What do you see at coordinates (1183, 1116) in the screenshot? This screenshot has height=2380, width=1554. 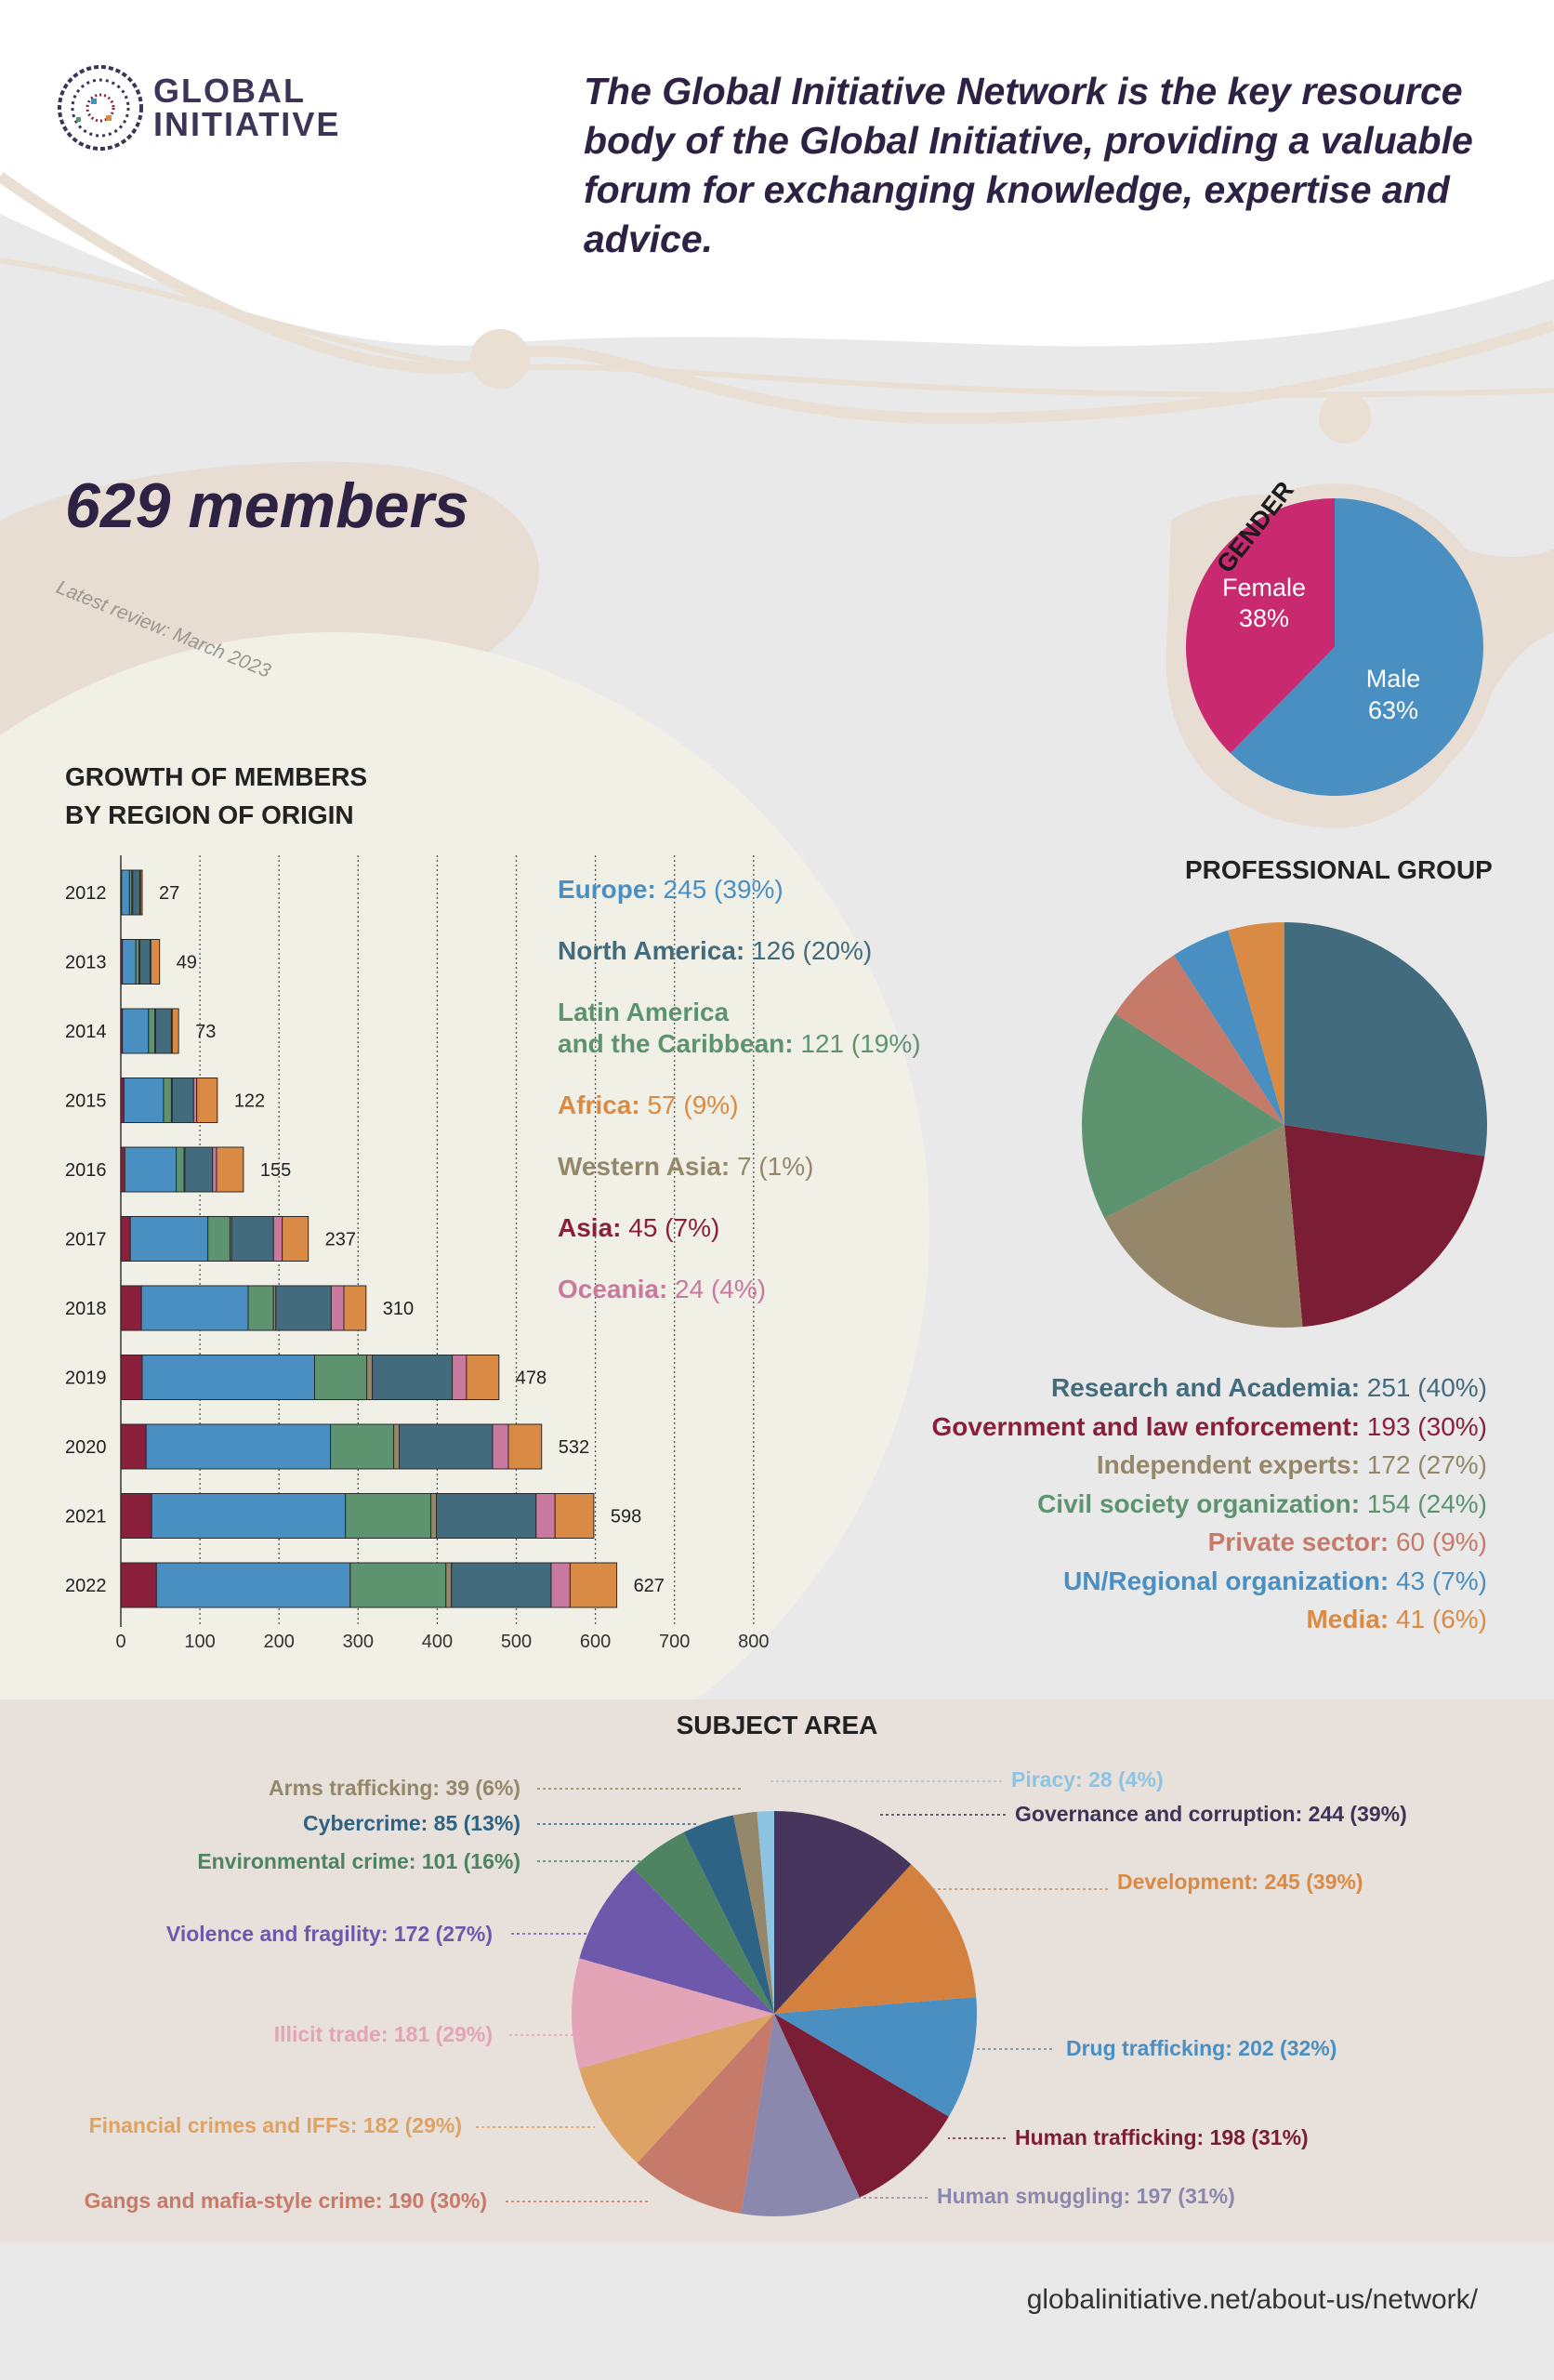 I see `pie-slice-civil-society-organization` at bounding box center [1183, 1116].